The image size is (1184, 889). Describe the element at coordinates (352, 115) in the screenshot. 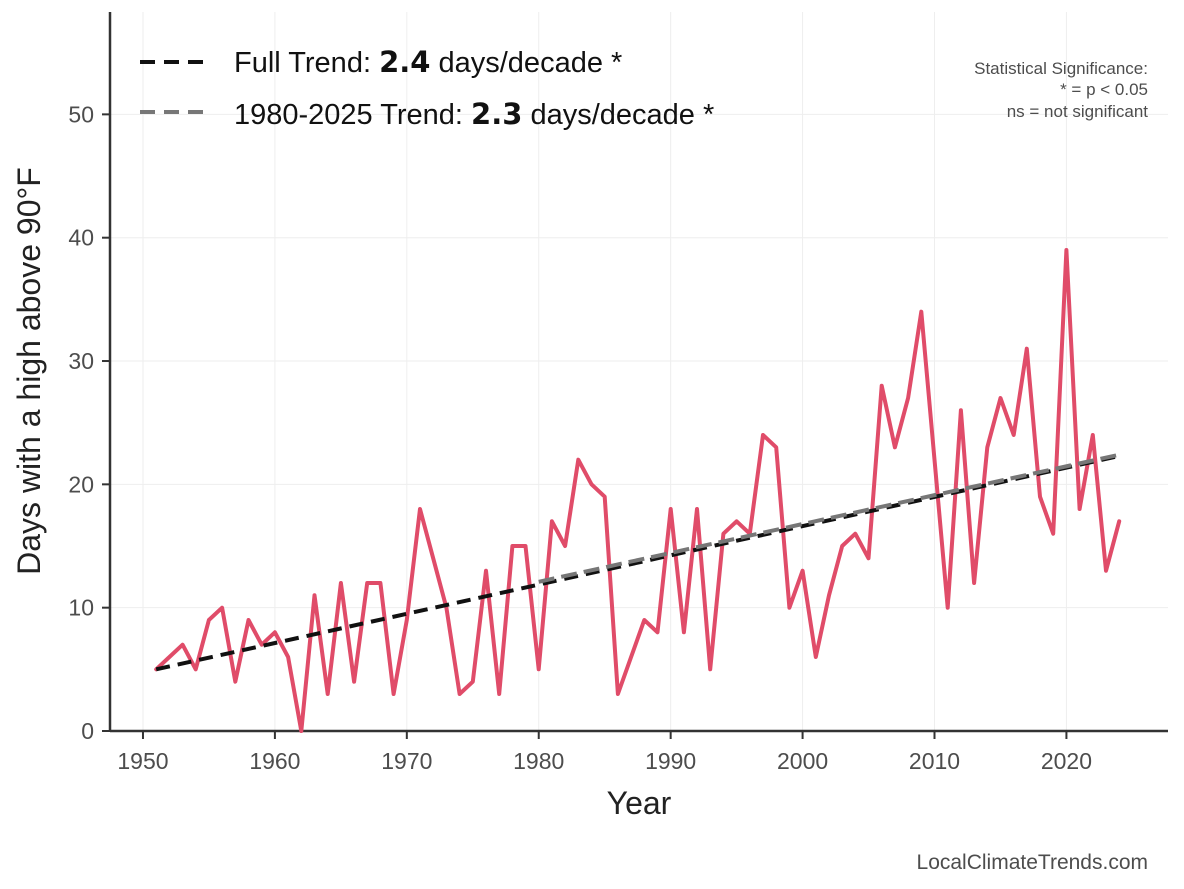

I see `legend-1980-trend-prefix: 1980-2025 Trend:` at that location.